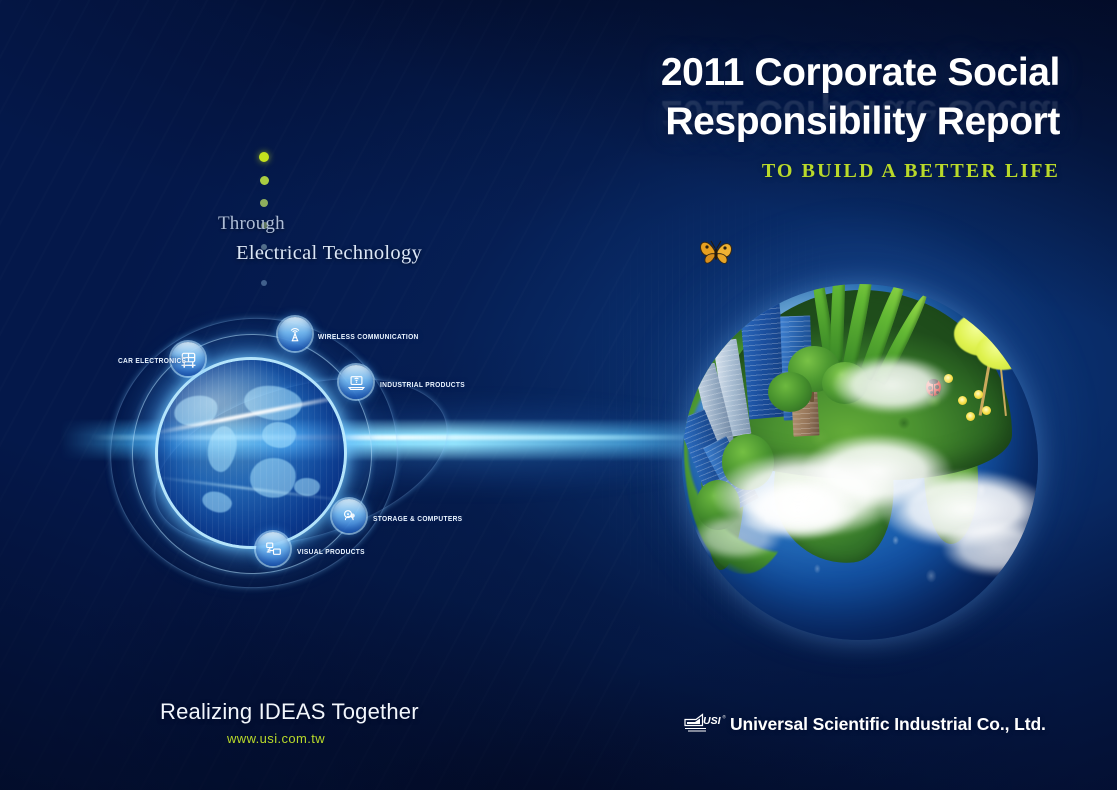  What do you see at coordinates (712, 721) in the screenshot?
I see `svg-text: USI` at bounding box center [712, 721].